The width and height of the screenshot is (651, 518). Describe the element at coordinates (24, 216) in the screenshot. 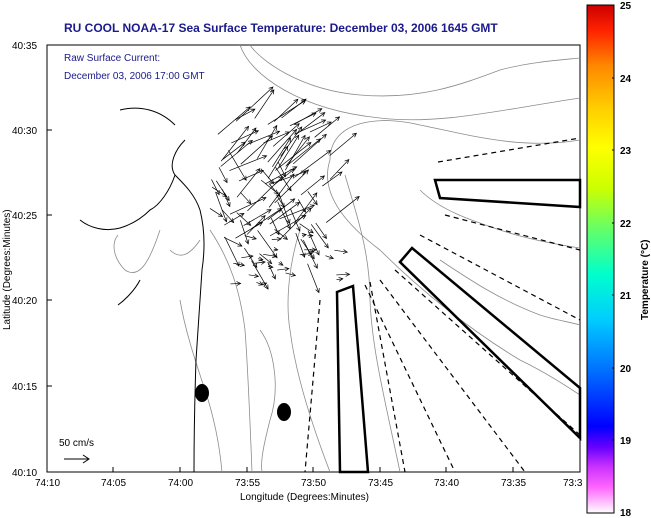

I see `y-tick-label: 40:25` at that location.